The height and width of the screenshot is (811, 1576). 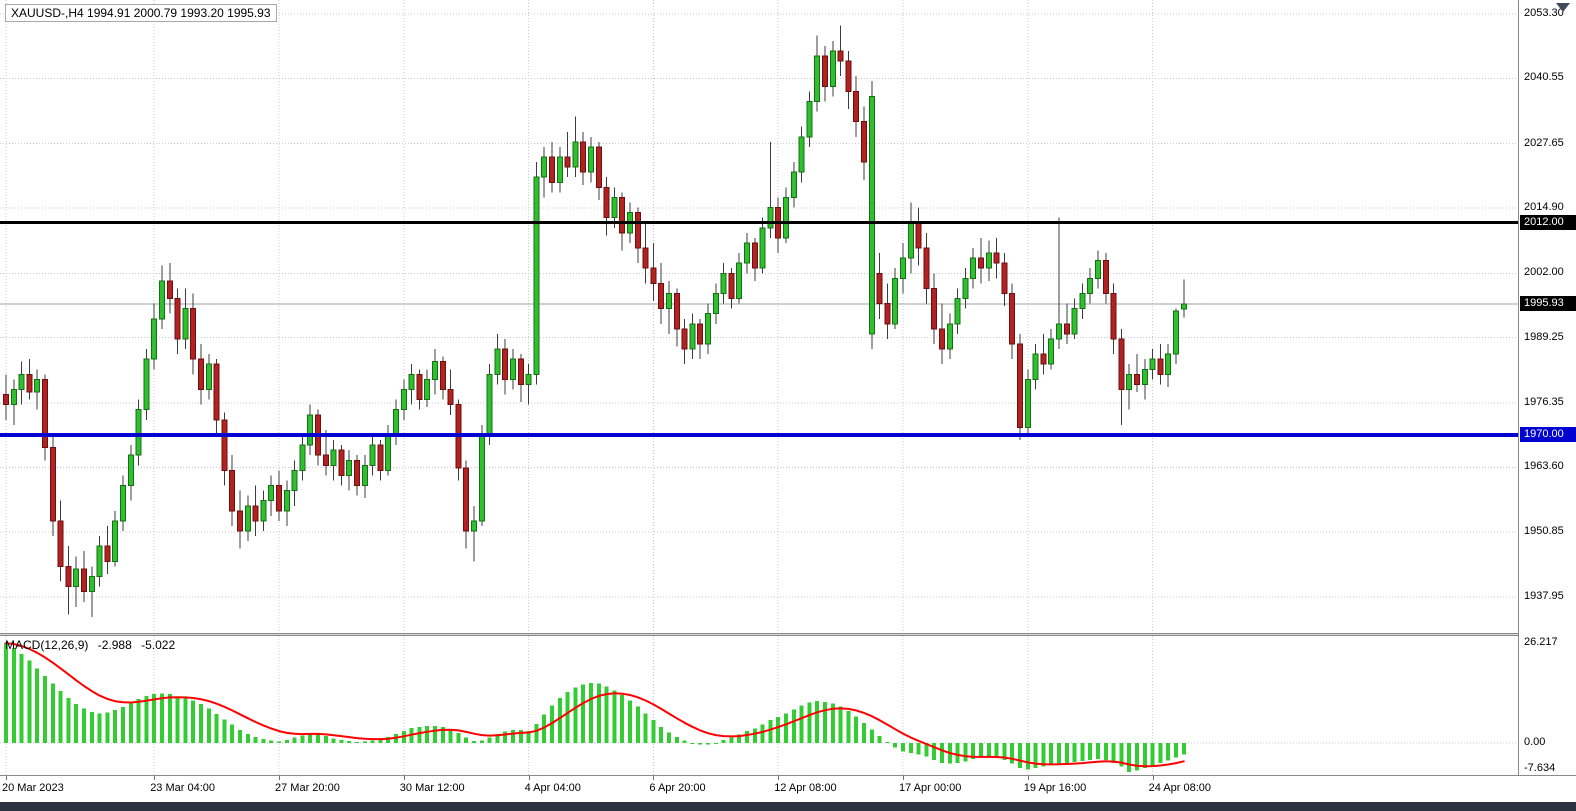 I want to click on macd-main-value: -2.988, so click(x=114, y=645).